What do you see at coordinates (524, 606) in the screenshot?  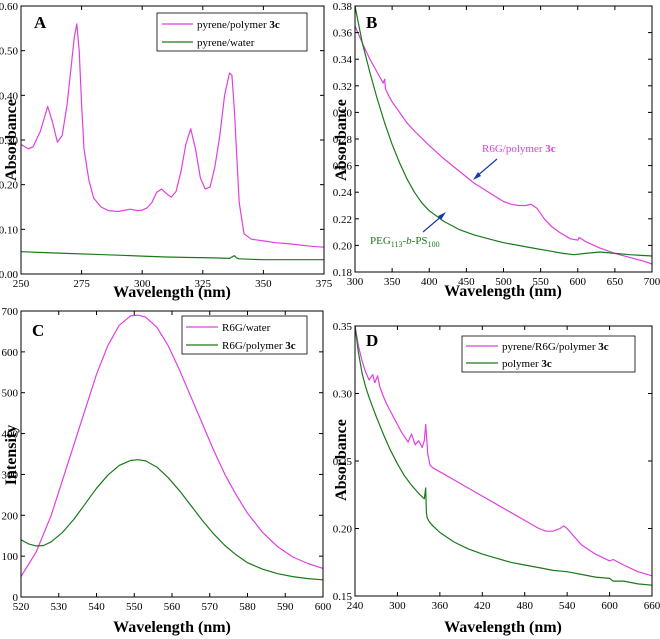 I see `panel-d-xtick-label: 480` at bounding box center [524, 606].